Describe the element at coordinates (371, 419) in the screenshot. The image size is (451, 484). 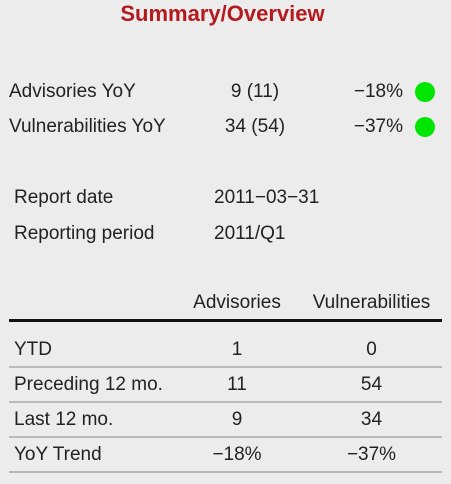
I see `vulnerabilities-cell: 34` at that location.